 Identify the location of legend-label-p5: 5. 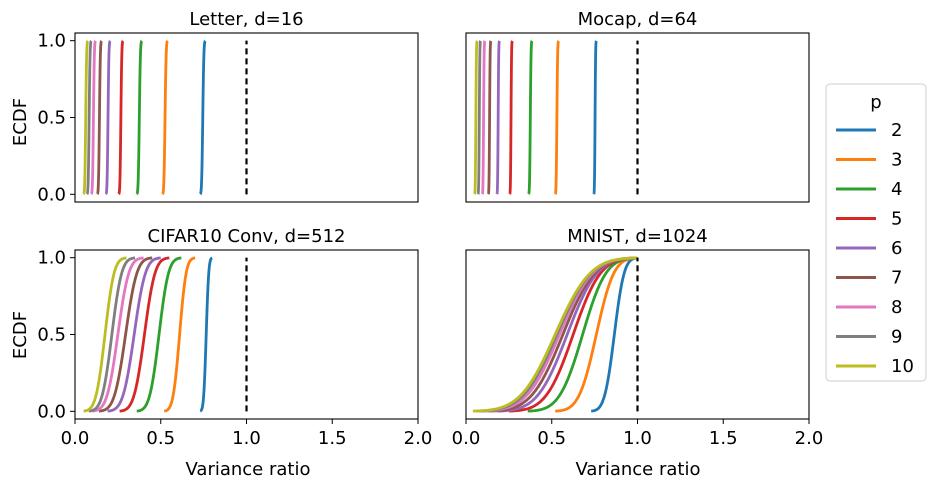
(896, 219).